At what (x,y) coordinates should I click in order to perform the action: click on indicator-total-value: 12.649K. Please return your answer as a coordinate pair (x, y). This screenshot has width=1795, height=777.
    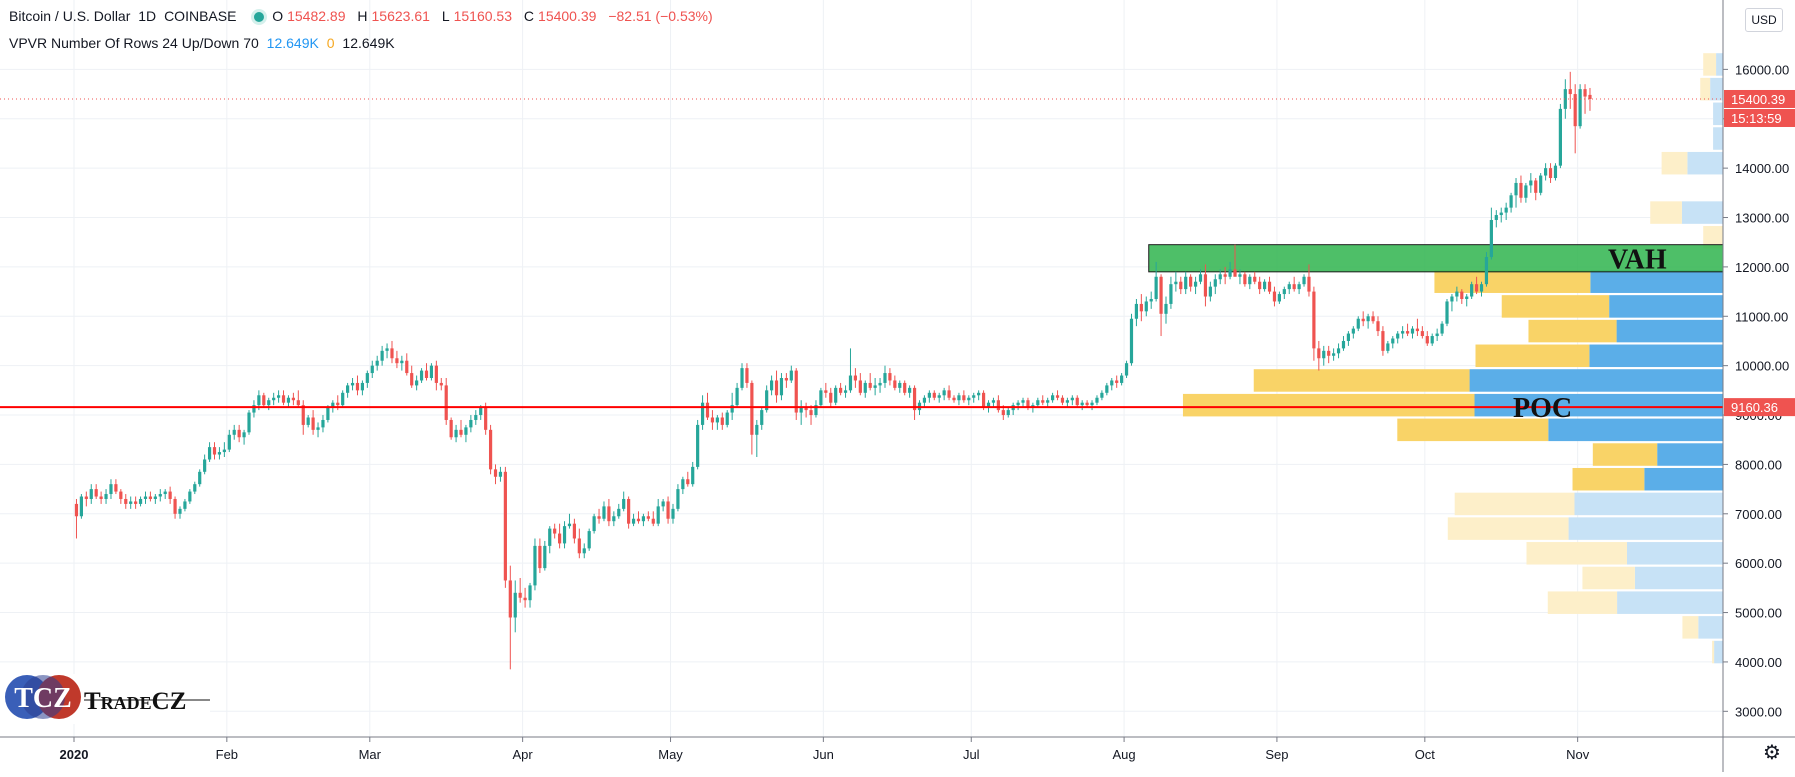
    Looking at the image, I should click on (368, 43).